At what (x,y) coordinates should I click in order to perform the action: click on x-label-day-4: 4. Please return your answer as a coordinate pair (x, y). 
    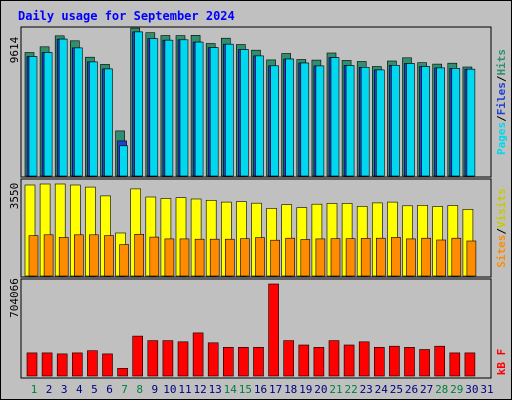
    Looking at the image, I should click on (79, 389).